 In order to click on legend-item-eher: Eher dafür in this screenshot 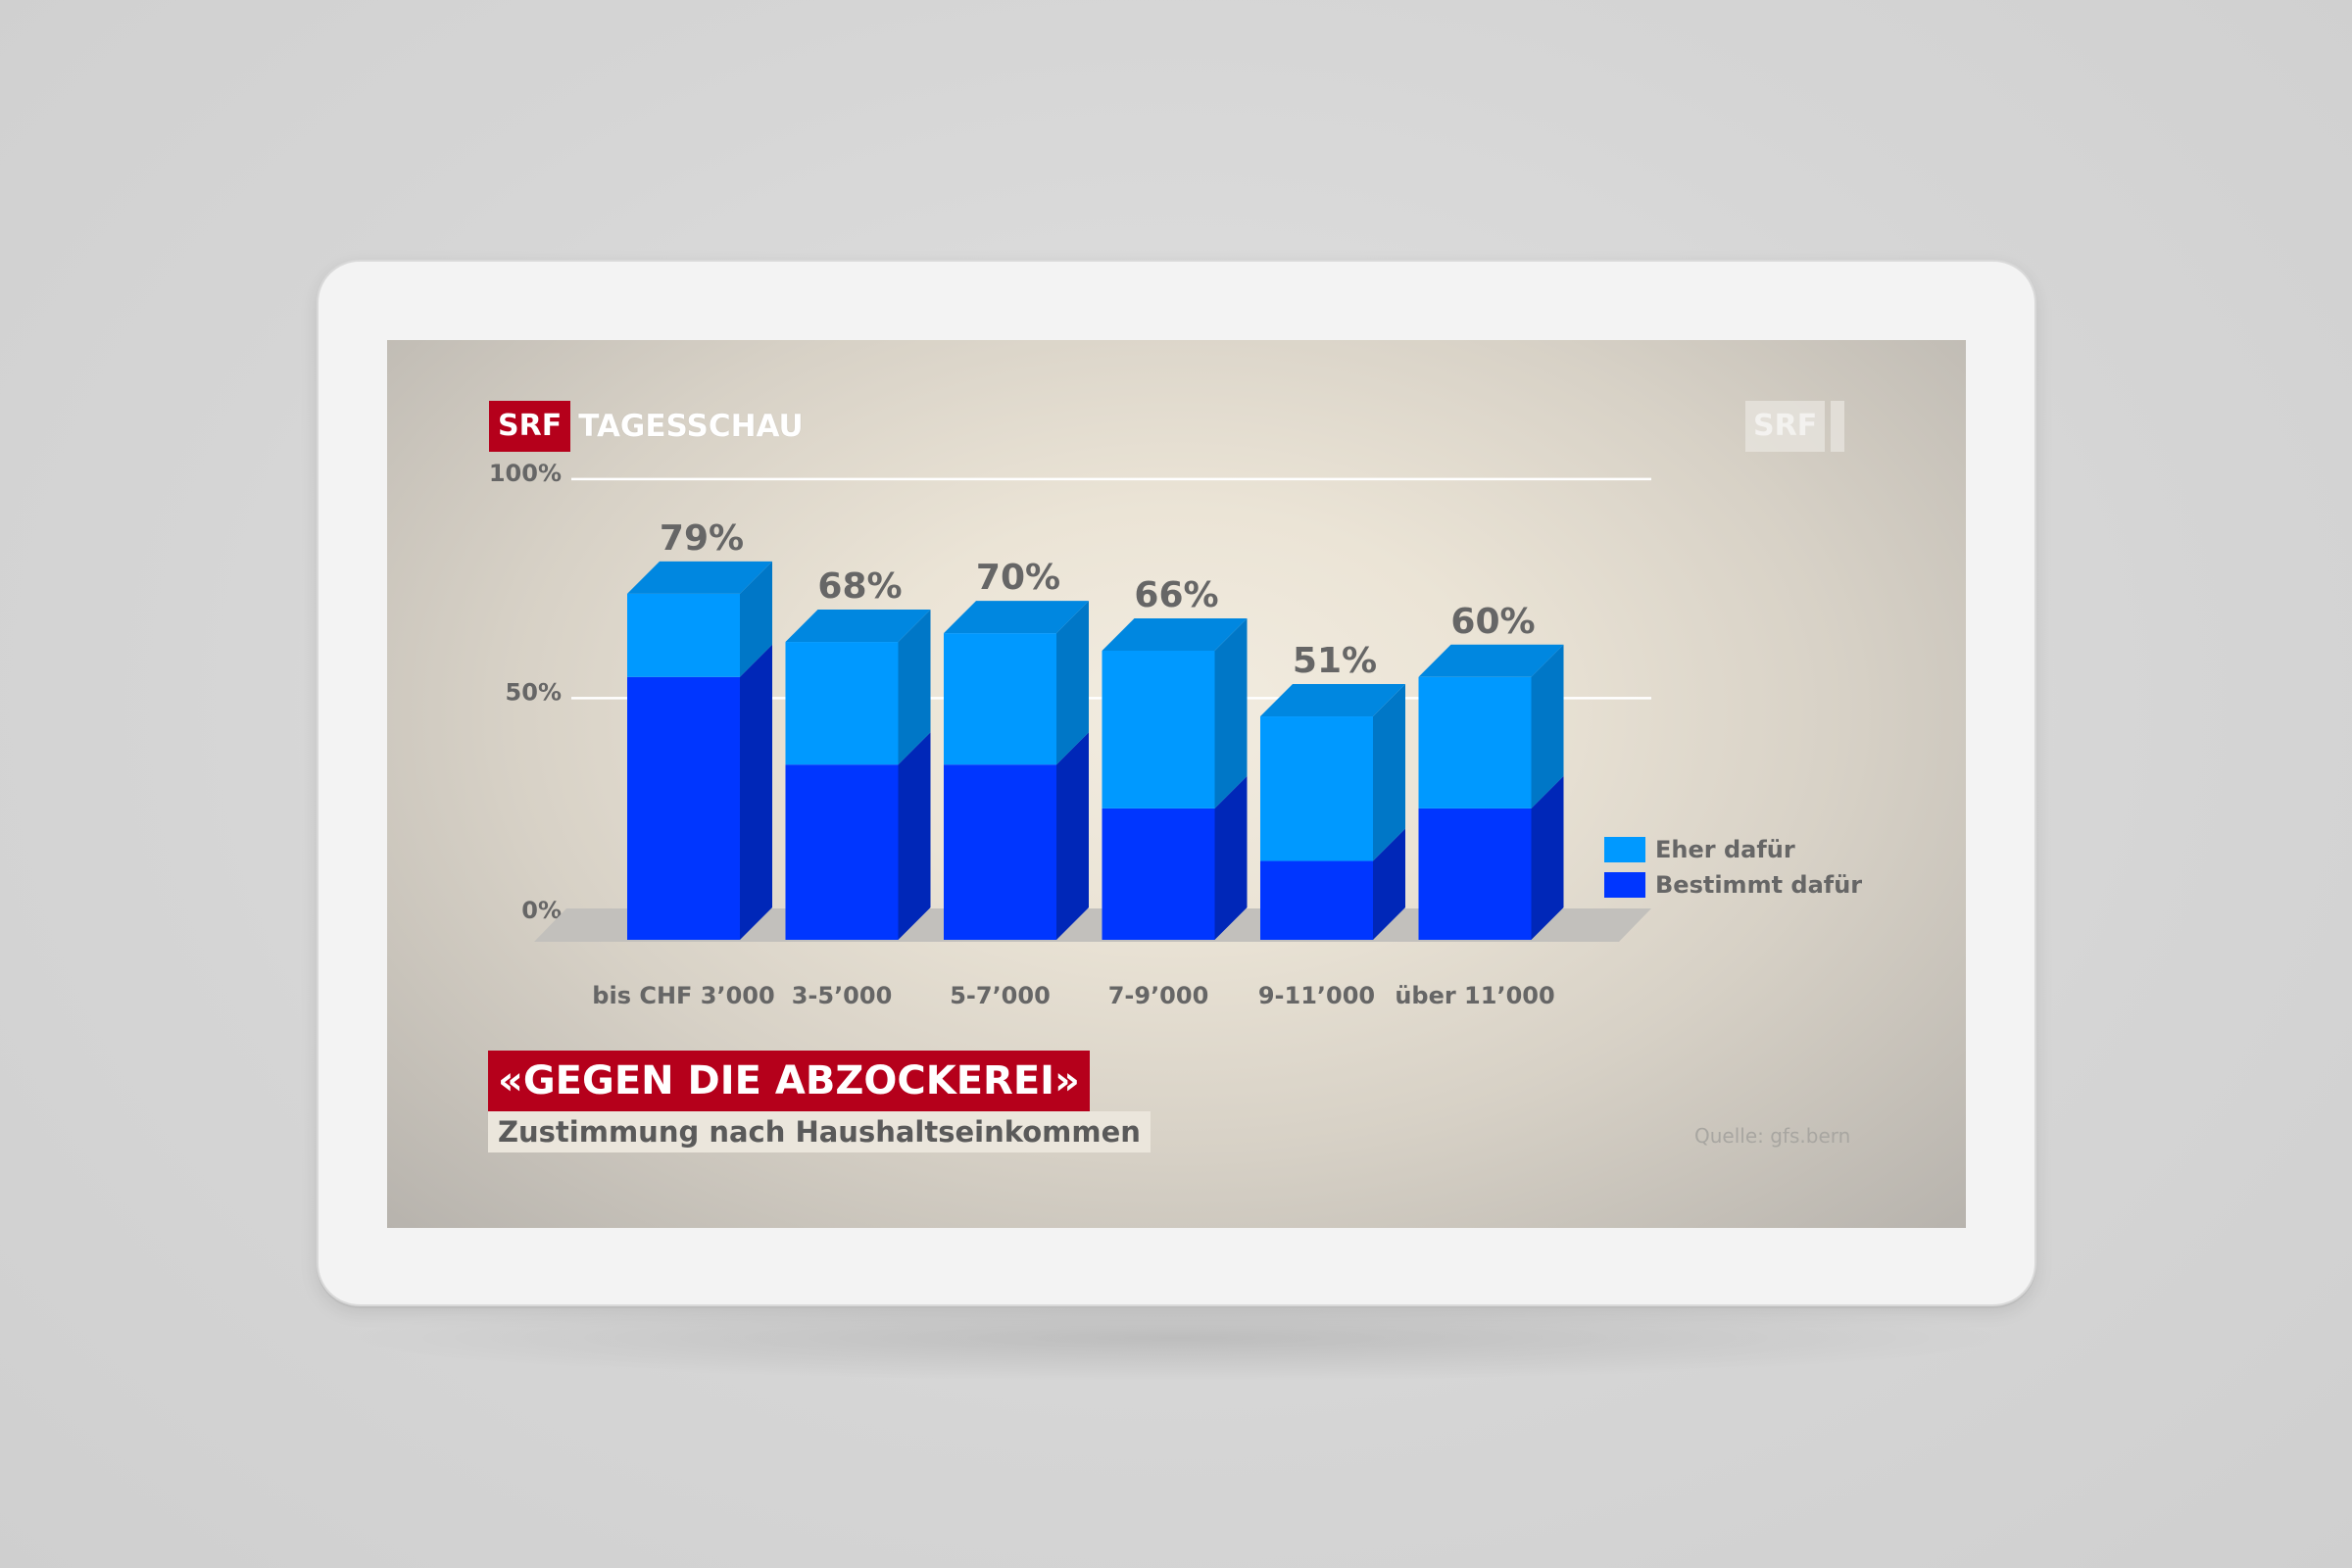, I will do `click(1733, 849)`.